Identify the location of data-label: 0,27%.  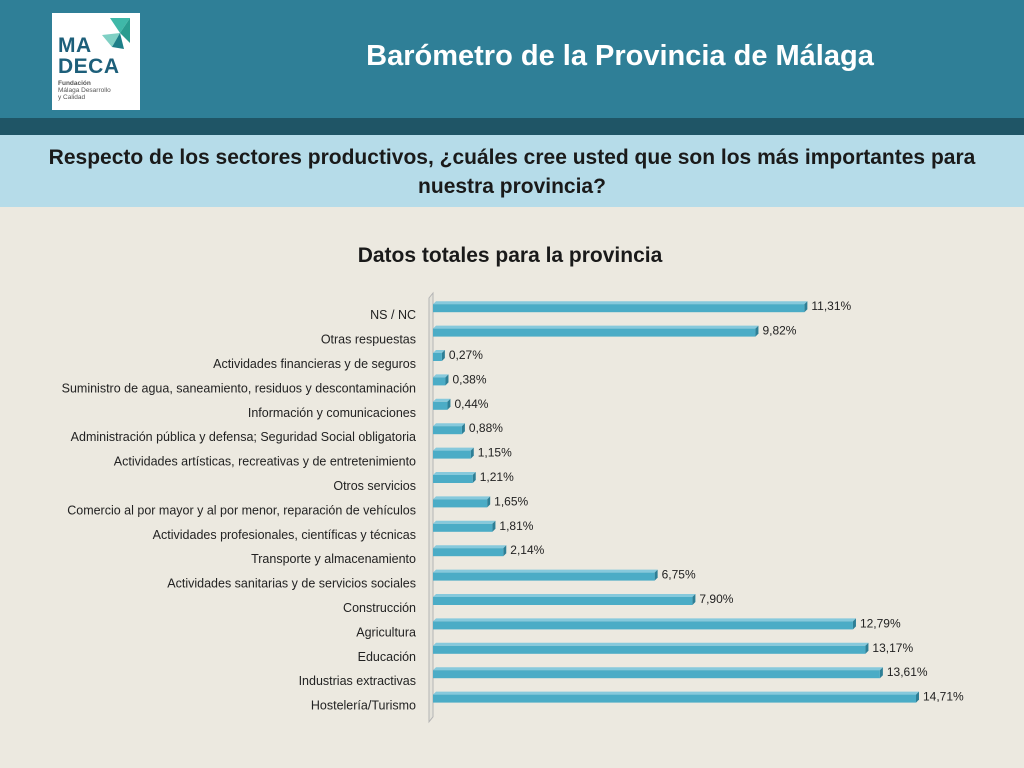
(466, 355).